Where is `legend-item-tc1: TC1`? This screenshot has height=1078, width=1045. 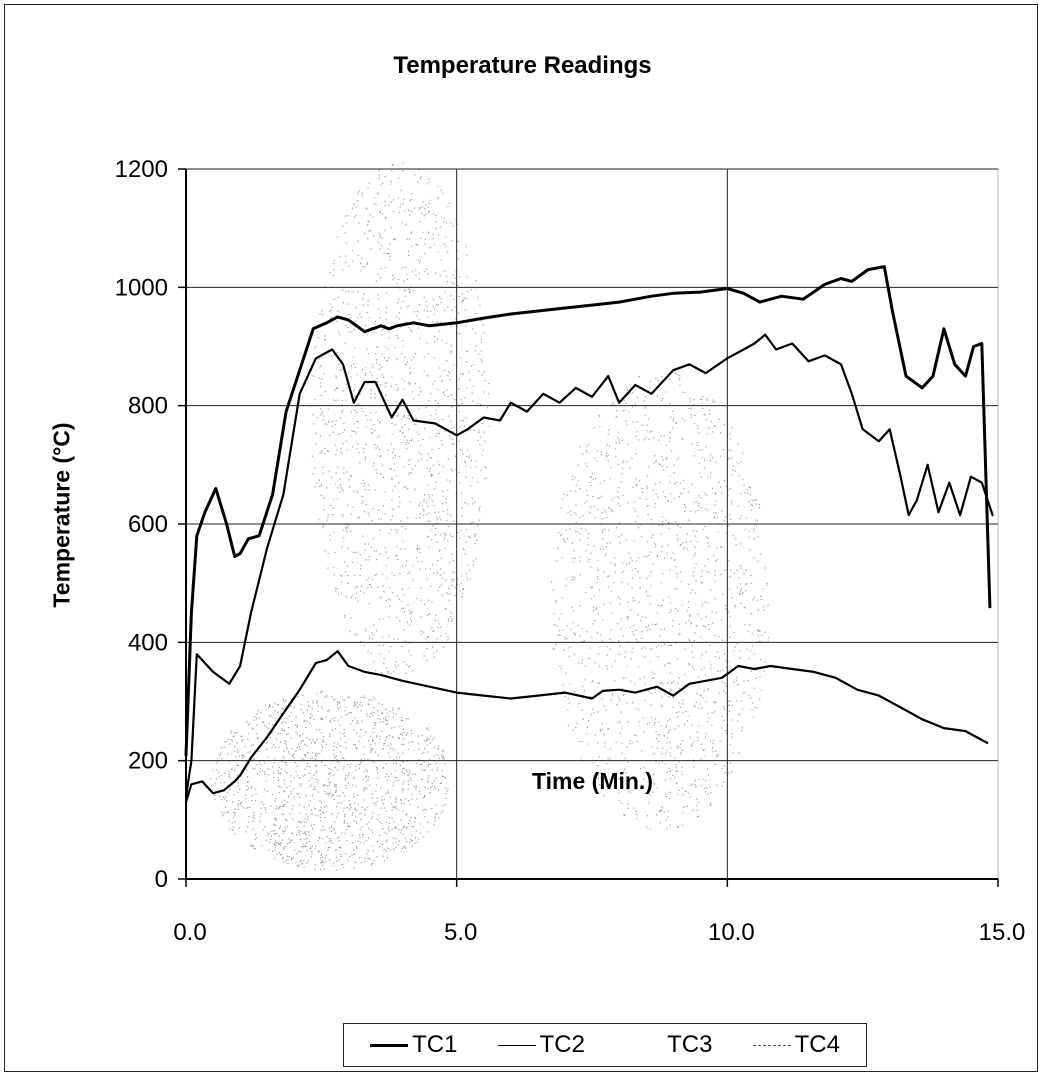 legend-item-tc1: TC1 is located at coordinates (413, 1045).